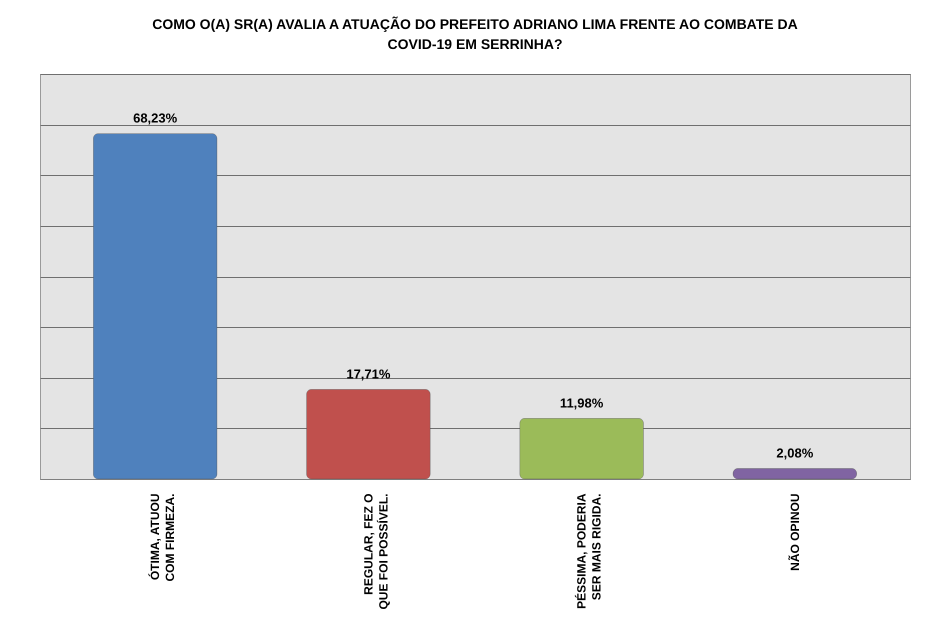 The image size is (950, 636). What do you see at coordinates (163, 538) in the screenshot?
I see `x-tick-label: ÓTIMA, ATUOU COM FIRMEZA.` at bounding box center [163, 538].